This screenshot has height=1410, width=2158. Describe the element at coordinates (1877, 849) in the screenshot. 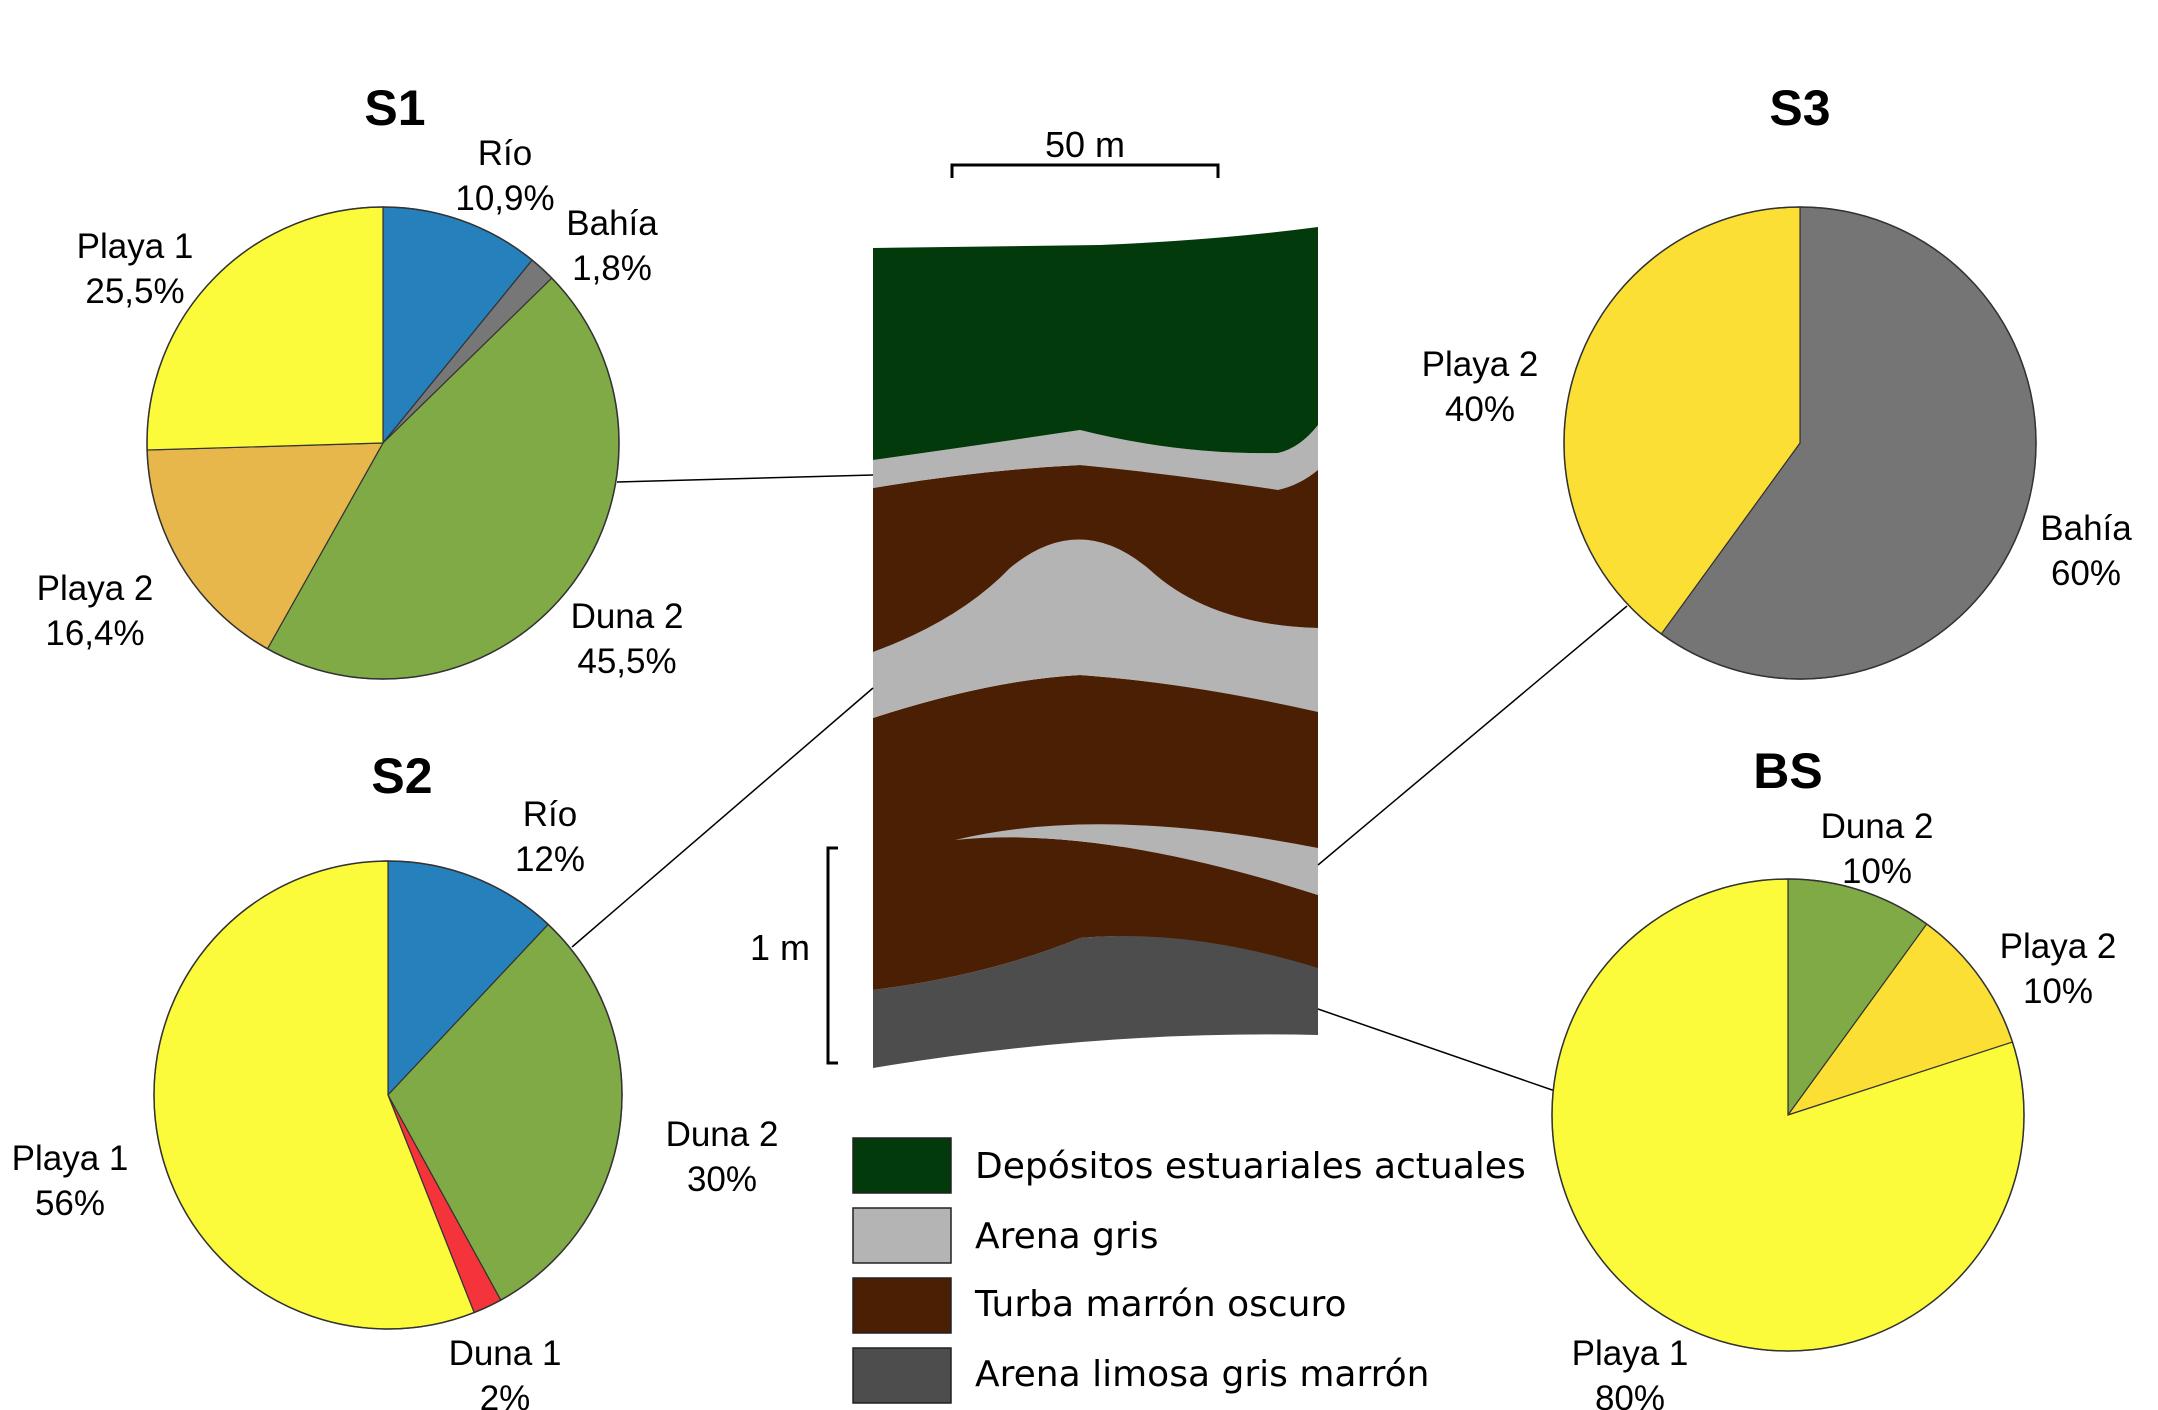

I see `pie-label: Duna 2 10%` at that location.